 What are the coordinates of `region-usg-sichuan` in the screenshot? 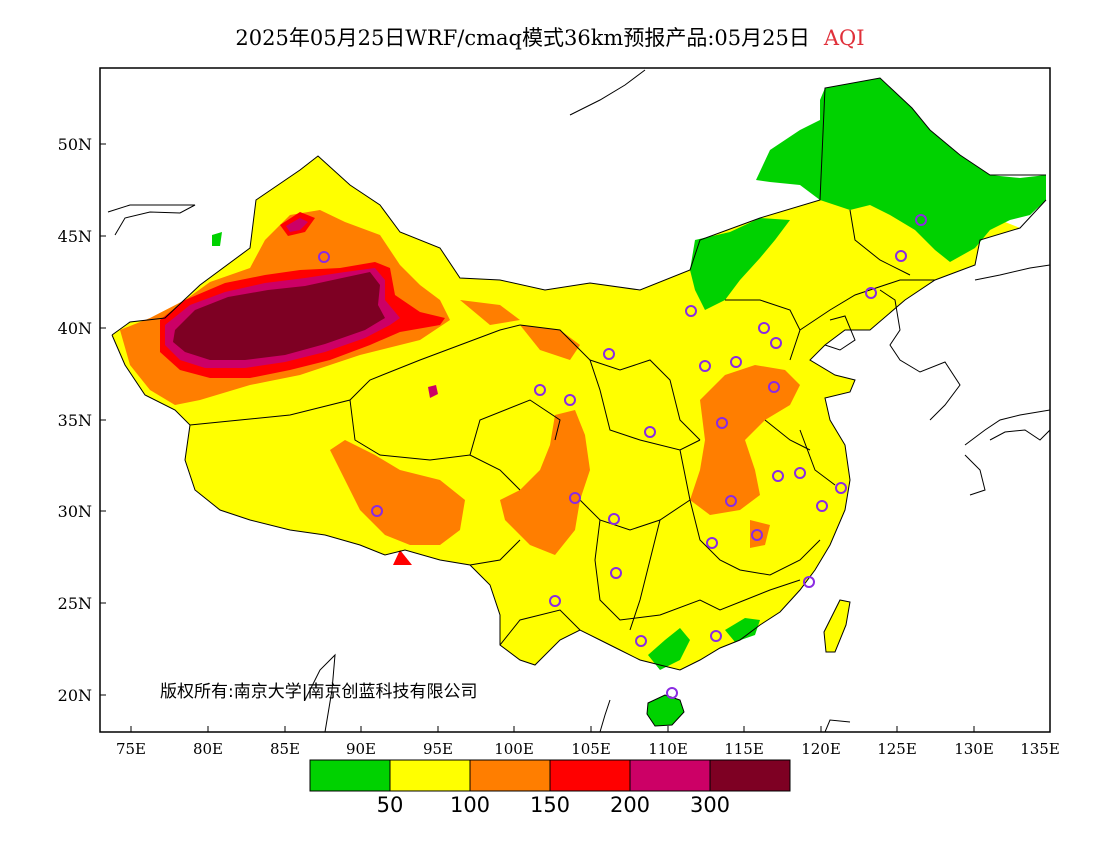 It's located at (545, 482).